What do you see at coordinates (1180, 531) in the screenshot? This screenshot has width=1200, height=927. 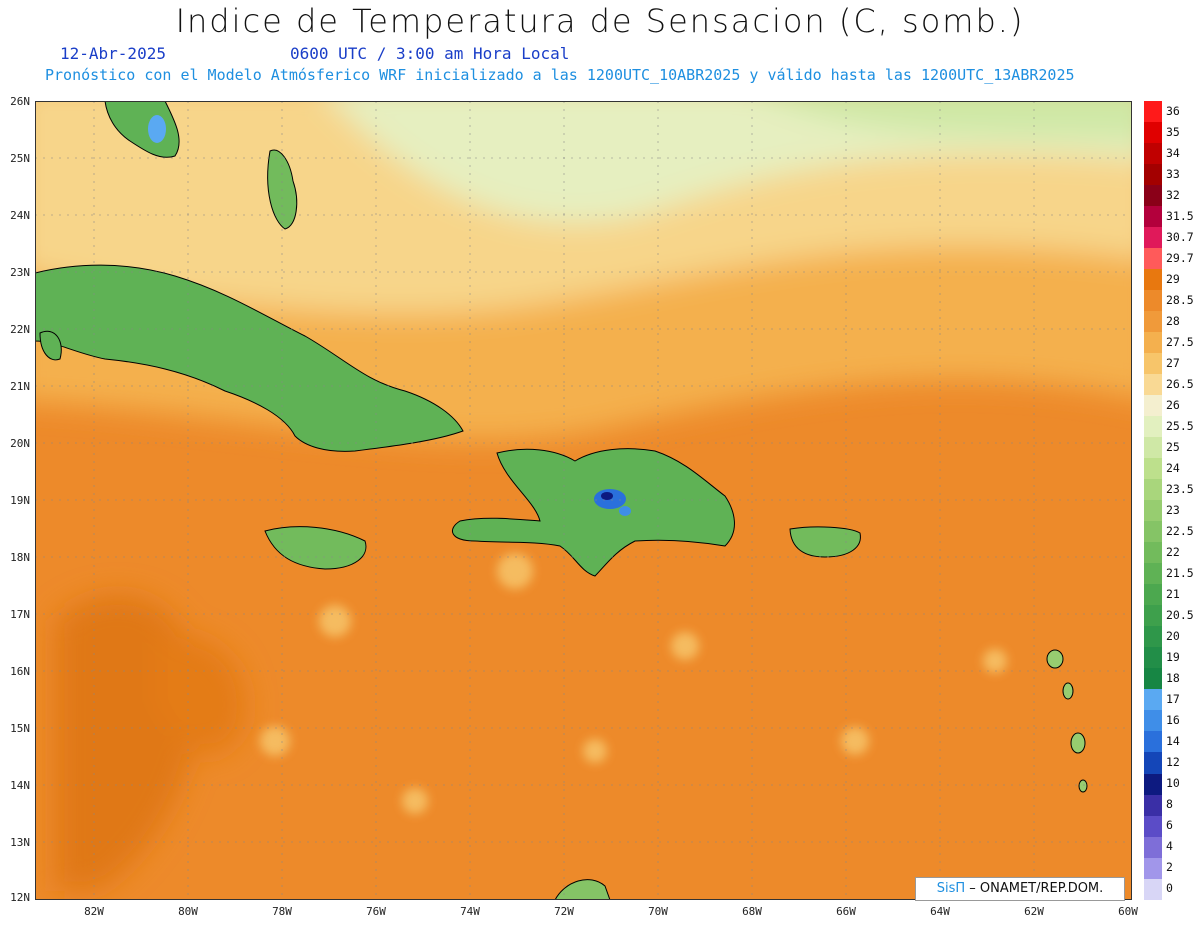 I see `colorbar-label: 22.5` at bounding box center [1180, 531].